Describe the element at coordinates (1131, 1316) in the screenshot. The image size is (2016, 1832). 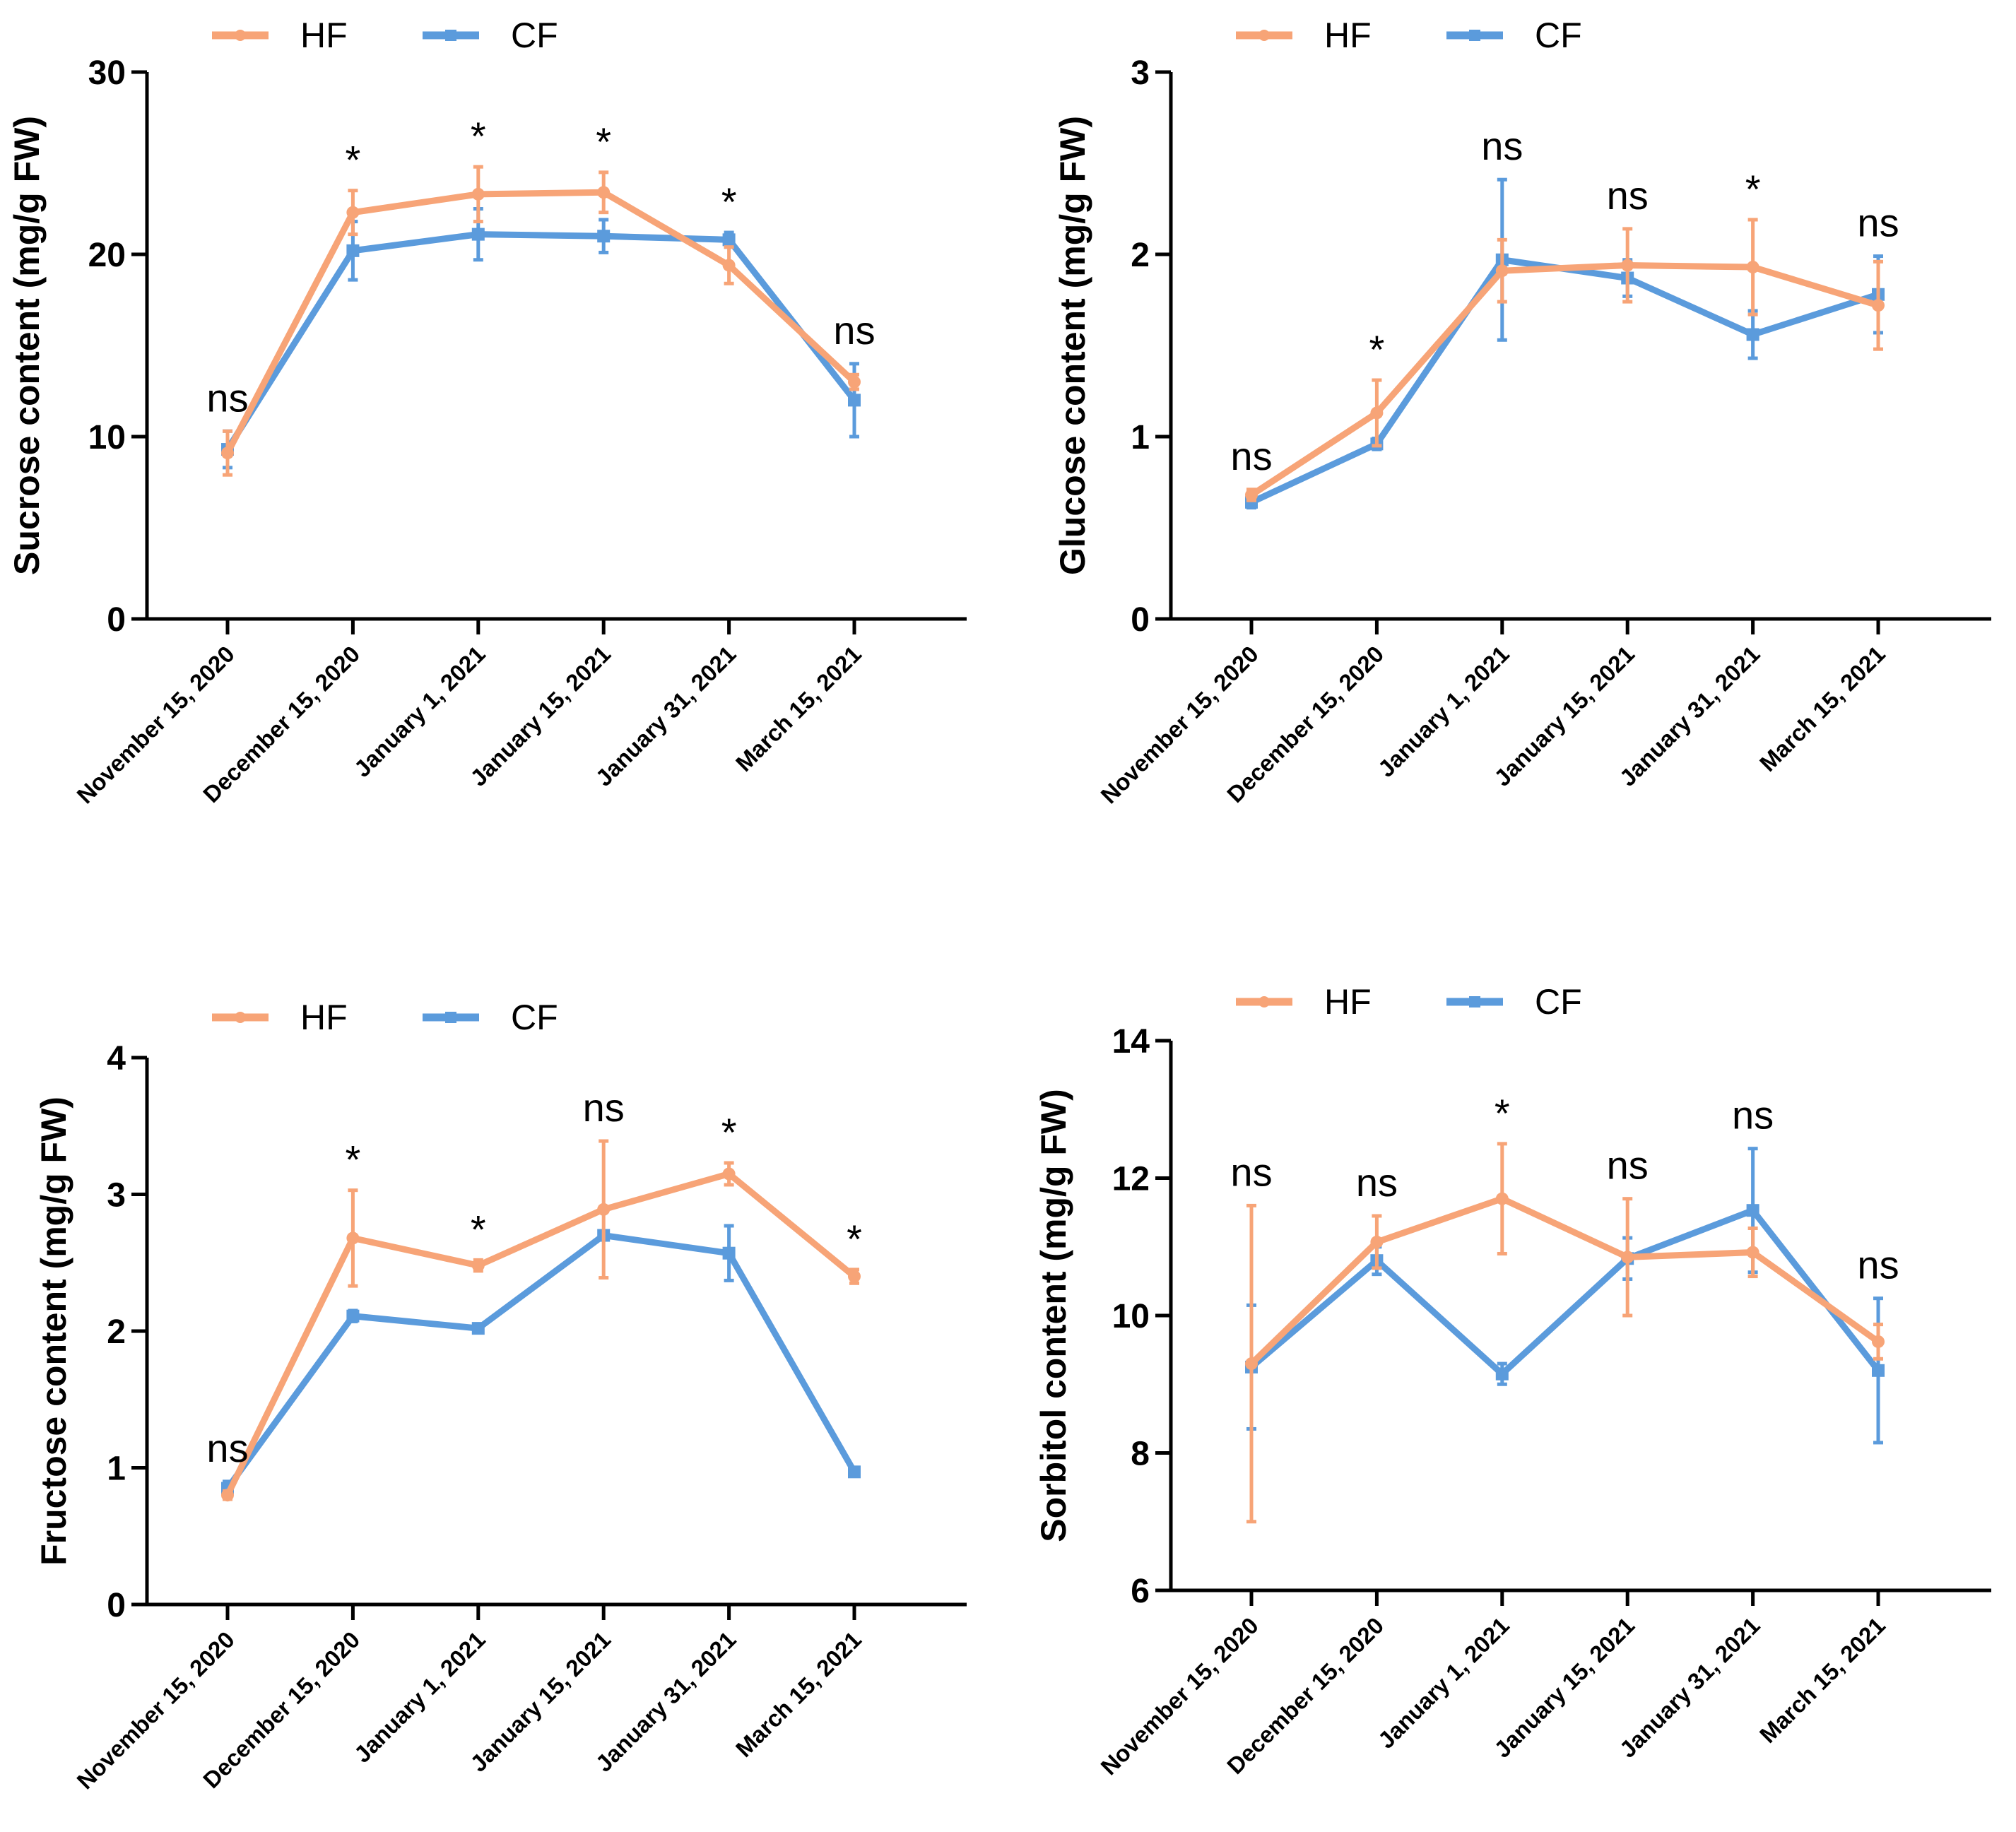
I see `y-tick-label: 10` at that location.